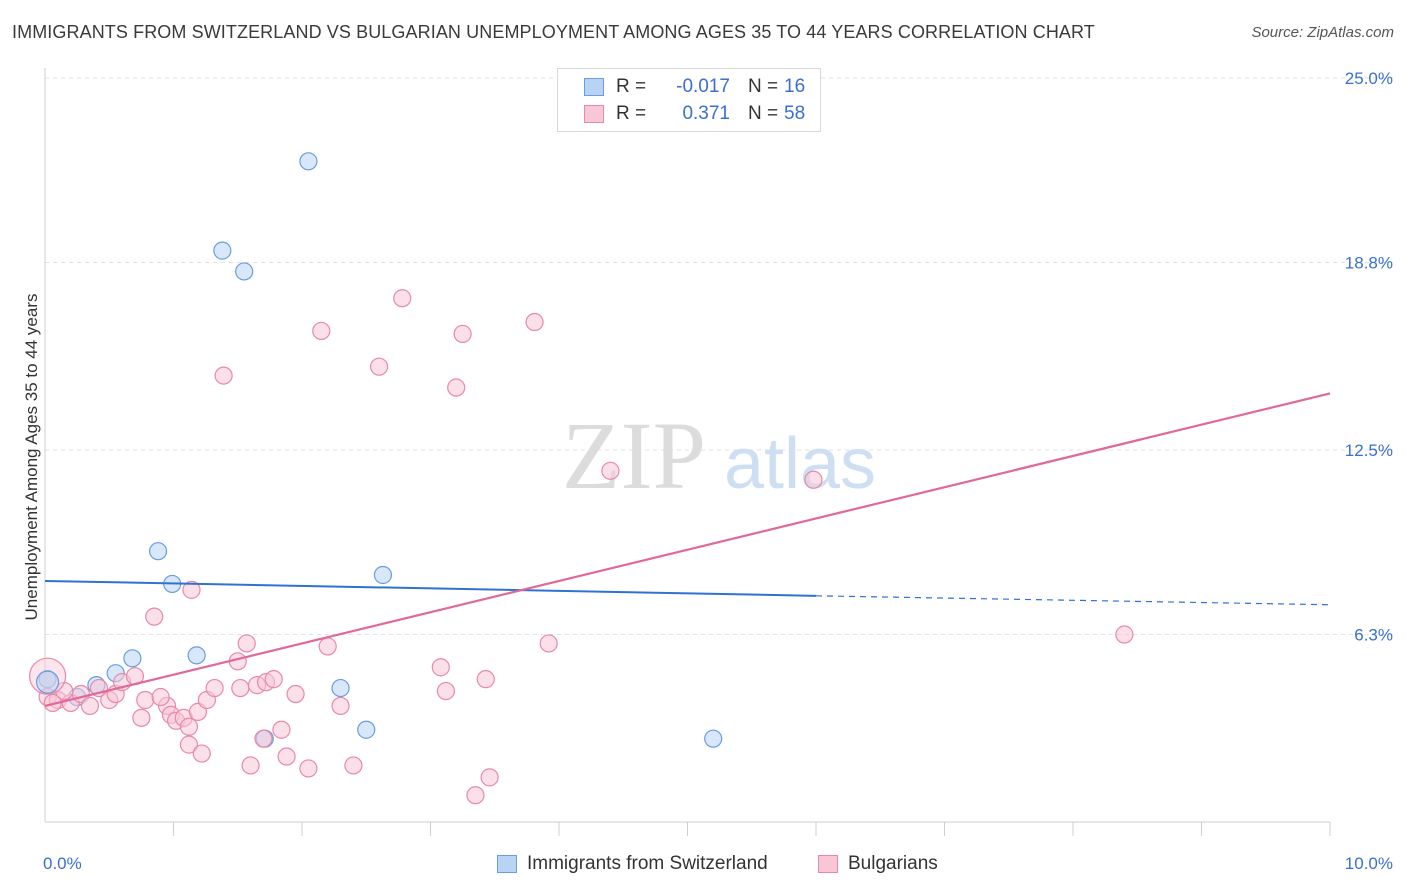 This screenshot has height=892, width=1406. I want to click on switzerland-trend-line, so click(430, 588).